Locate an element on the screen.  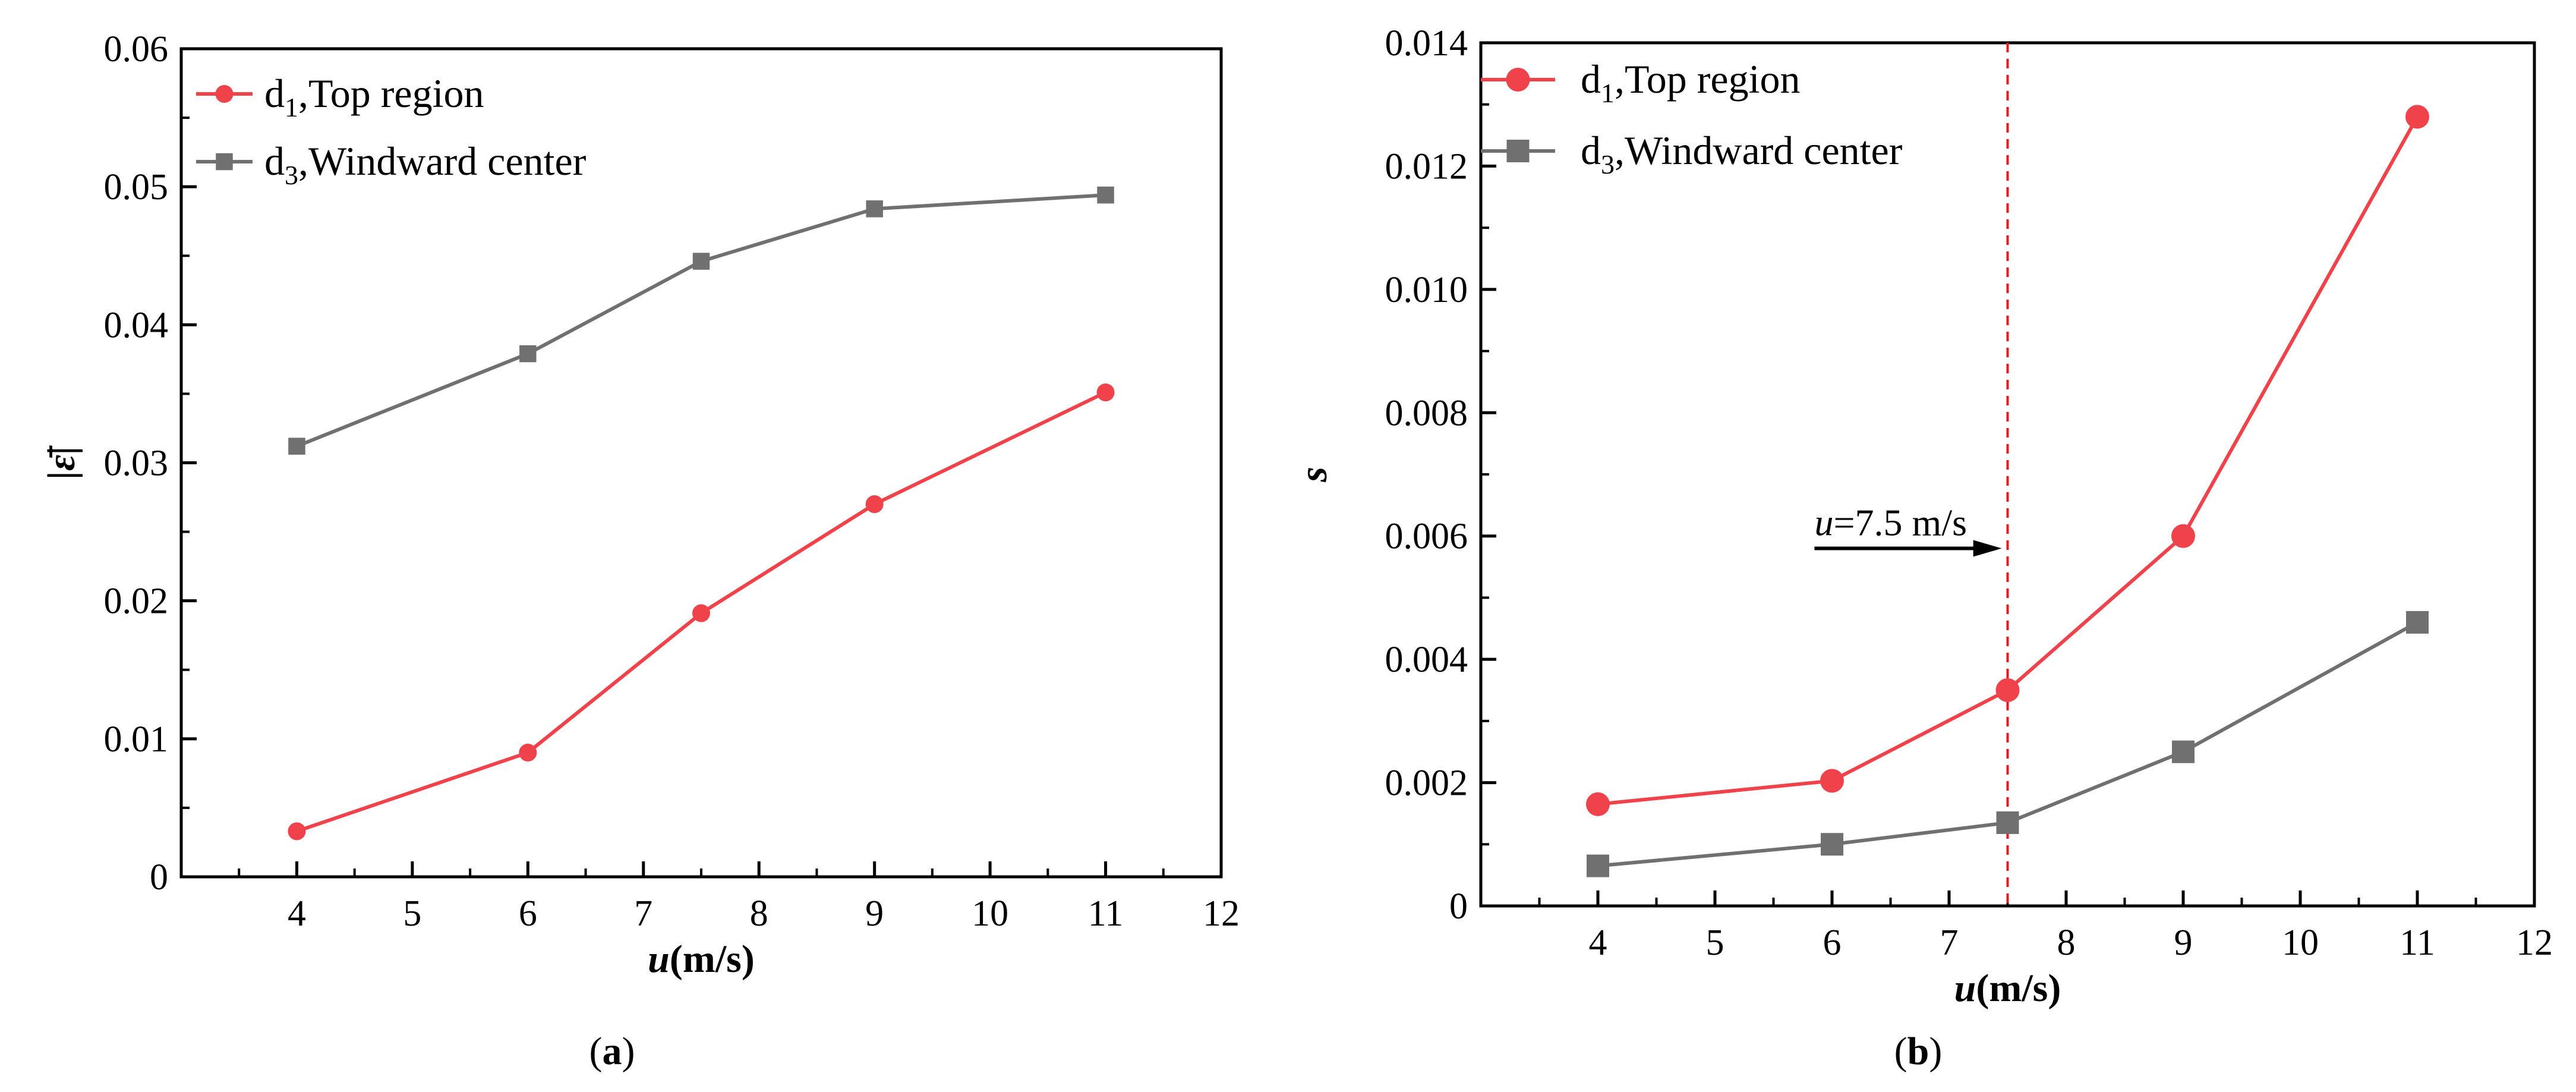
y-tick-label: 0.02 is located at coordinates (137, 601).